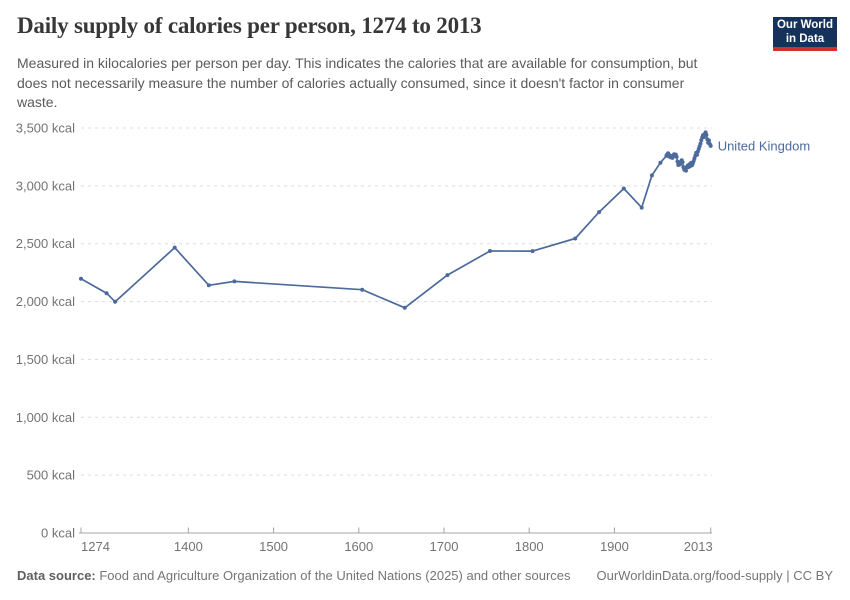 The width and height of the screenshot is (850, 600). What do you see at coordinates (714, 575) in the screenshot?
I see `owid-url-license-link: OurWorldinData.org/food-supply | CC BY` at bounding box center [714, 575].